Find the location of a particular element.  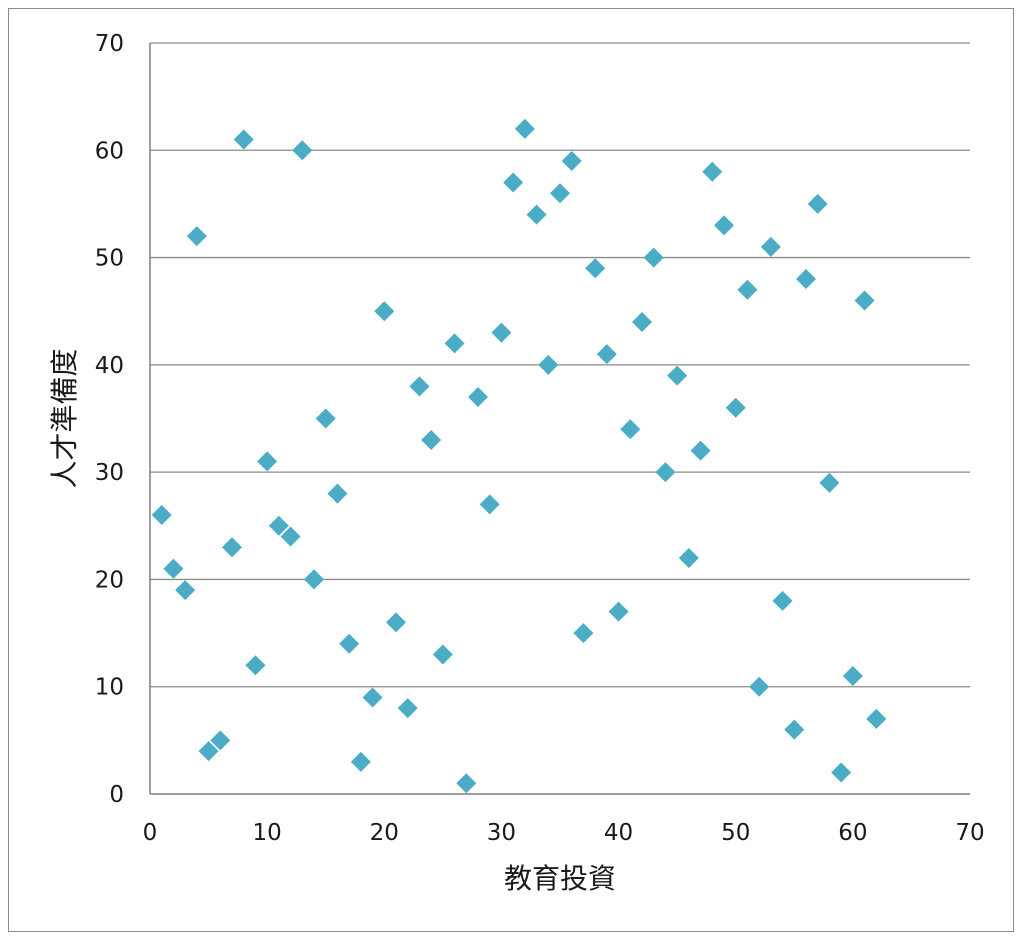

y-tick-label: 50 is located at coordinates (109, 259).